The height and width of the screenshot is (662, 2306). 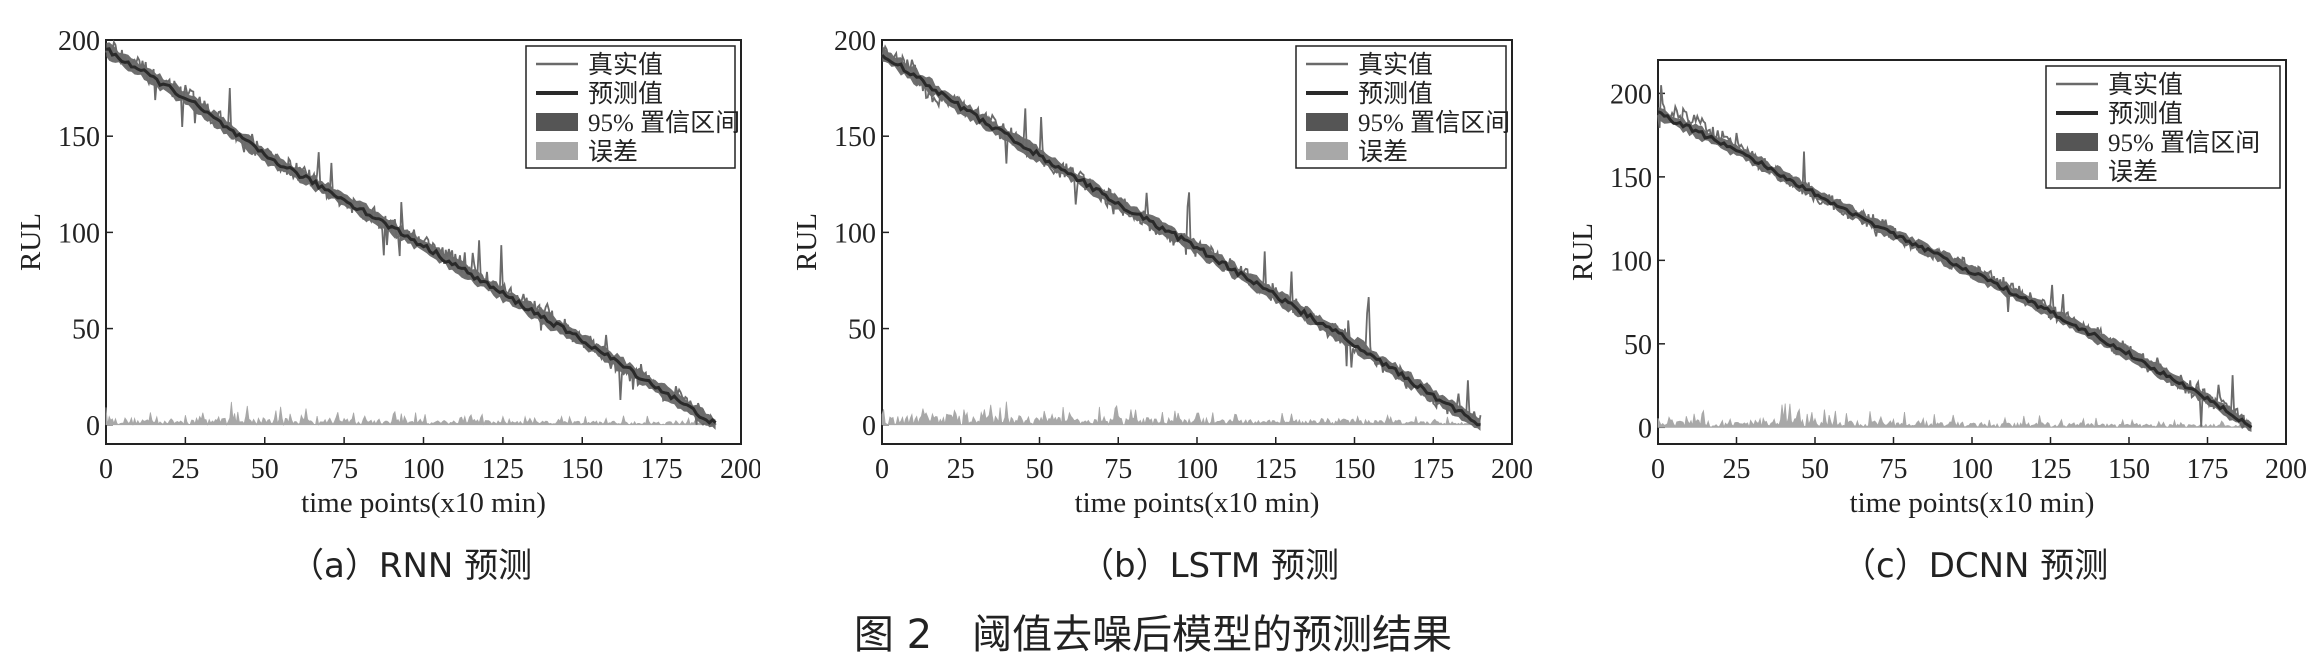 I want to click on subcaption-rnn: （a）RNN 预测, so click(x=411, y=566).